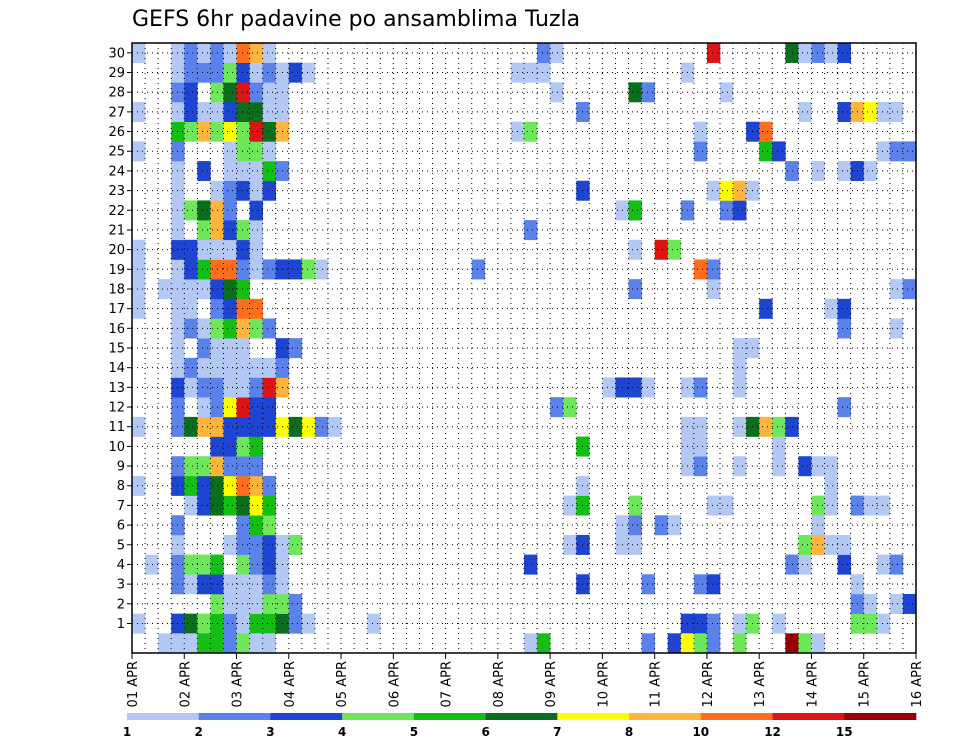  Describe the element at coordinates (116, 309) in the screenshot. I see `y-tick-label: 17` at that location.